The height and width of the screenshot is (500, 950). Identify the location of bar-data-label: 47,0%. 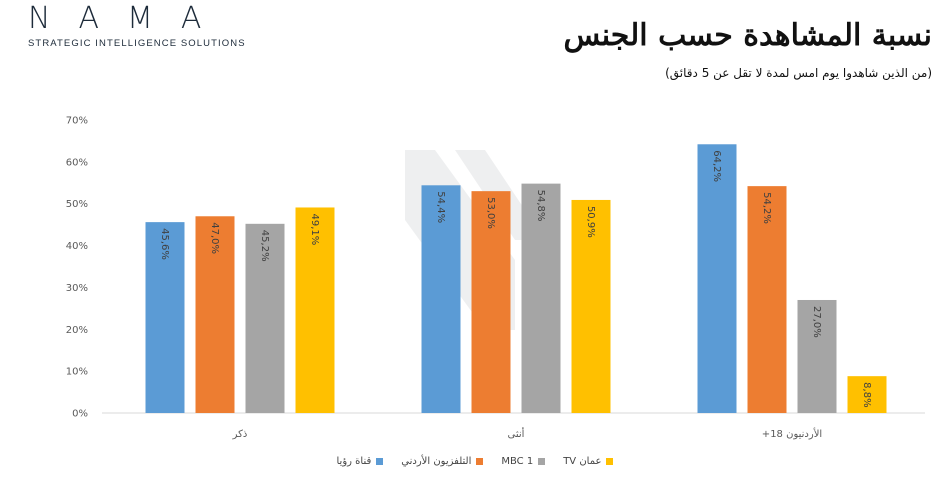
(214, 238).